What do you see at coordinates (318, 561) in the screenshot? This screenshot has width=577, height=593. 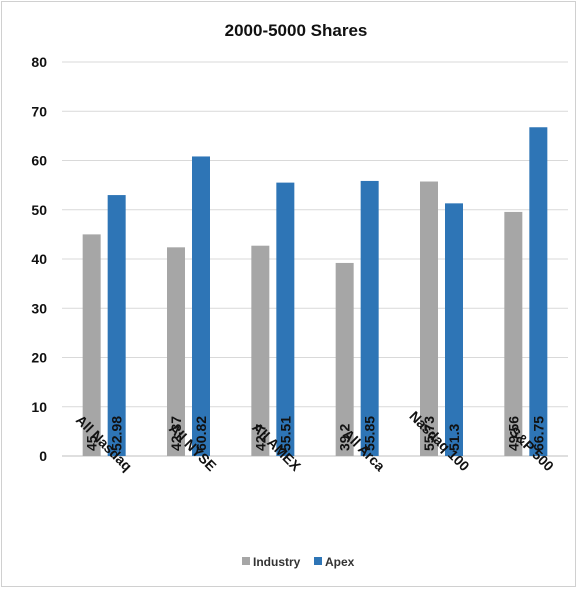 I see `legend-swatch-apex` at bounding box center [318, 561].